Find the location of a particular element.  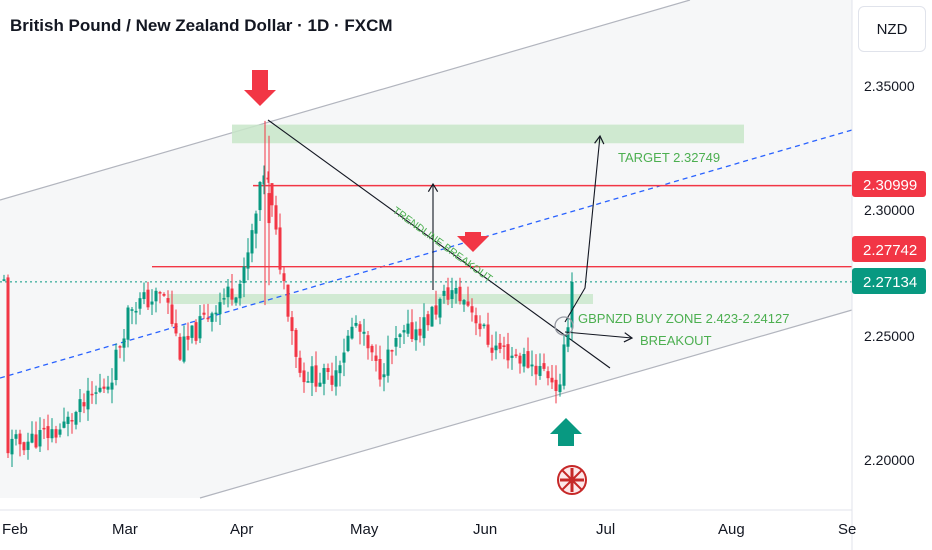

price-tag-label: 2.27134 is located at coordinates (890, 282).